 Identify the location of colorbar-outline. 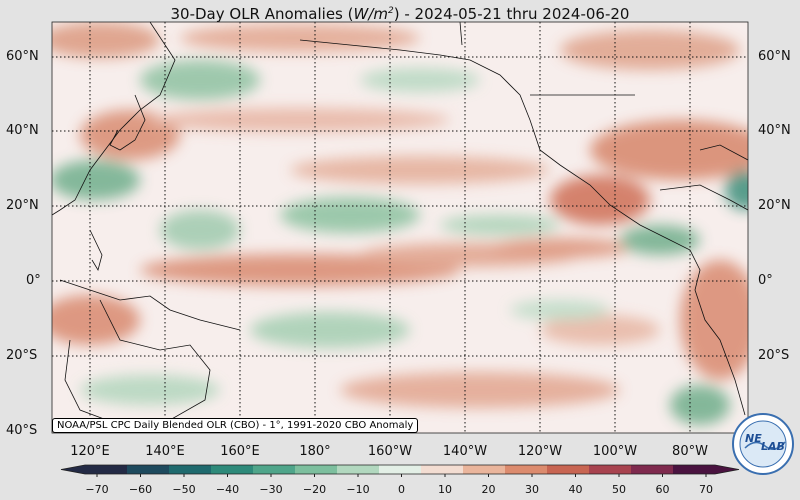
(400, 469).